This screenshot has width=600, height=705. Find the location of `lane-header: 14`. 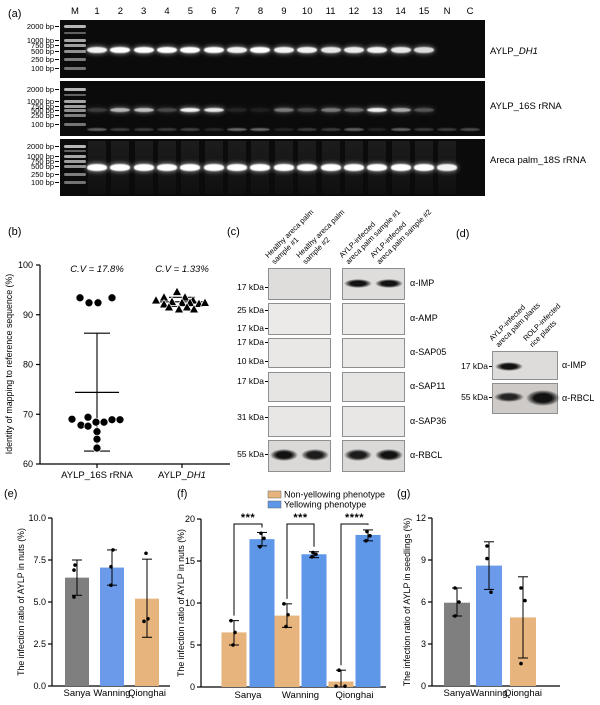

lane-header: 14 is located at coordinates (400, 11).